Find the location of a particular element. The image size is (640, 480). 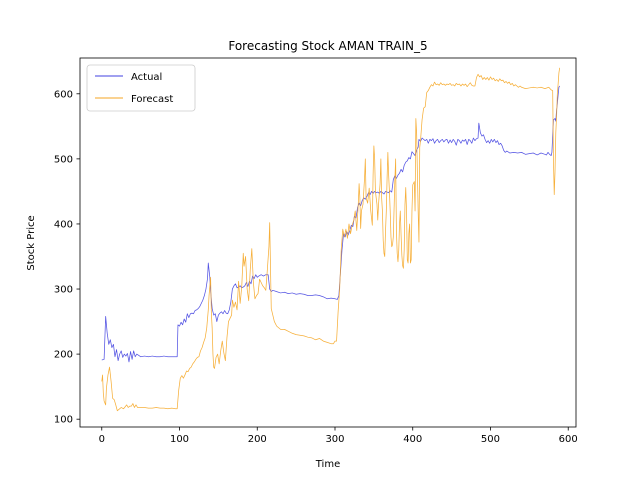

y-tick-label: 300 is located at coordinates (63, 290).